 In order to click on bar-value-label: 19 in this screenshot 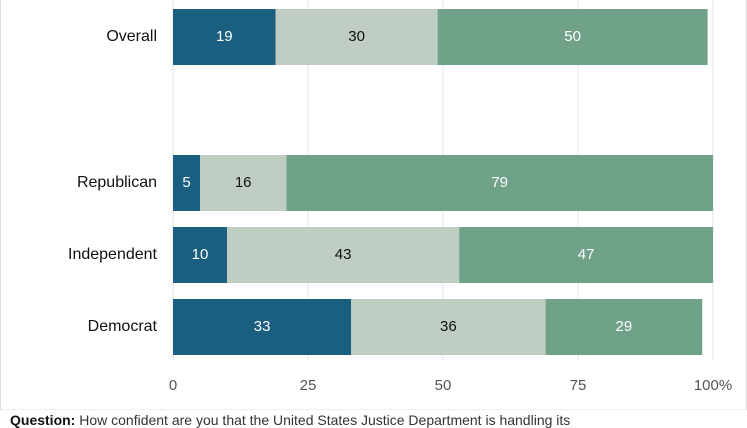, I will do `click(224, 36)`.